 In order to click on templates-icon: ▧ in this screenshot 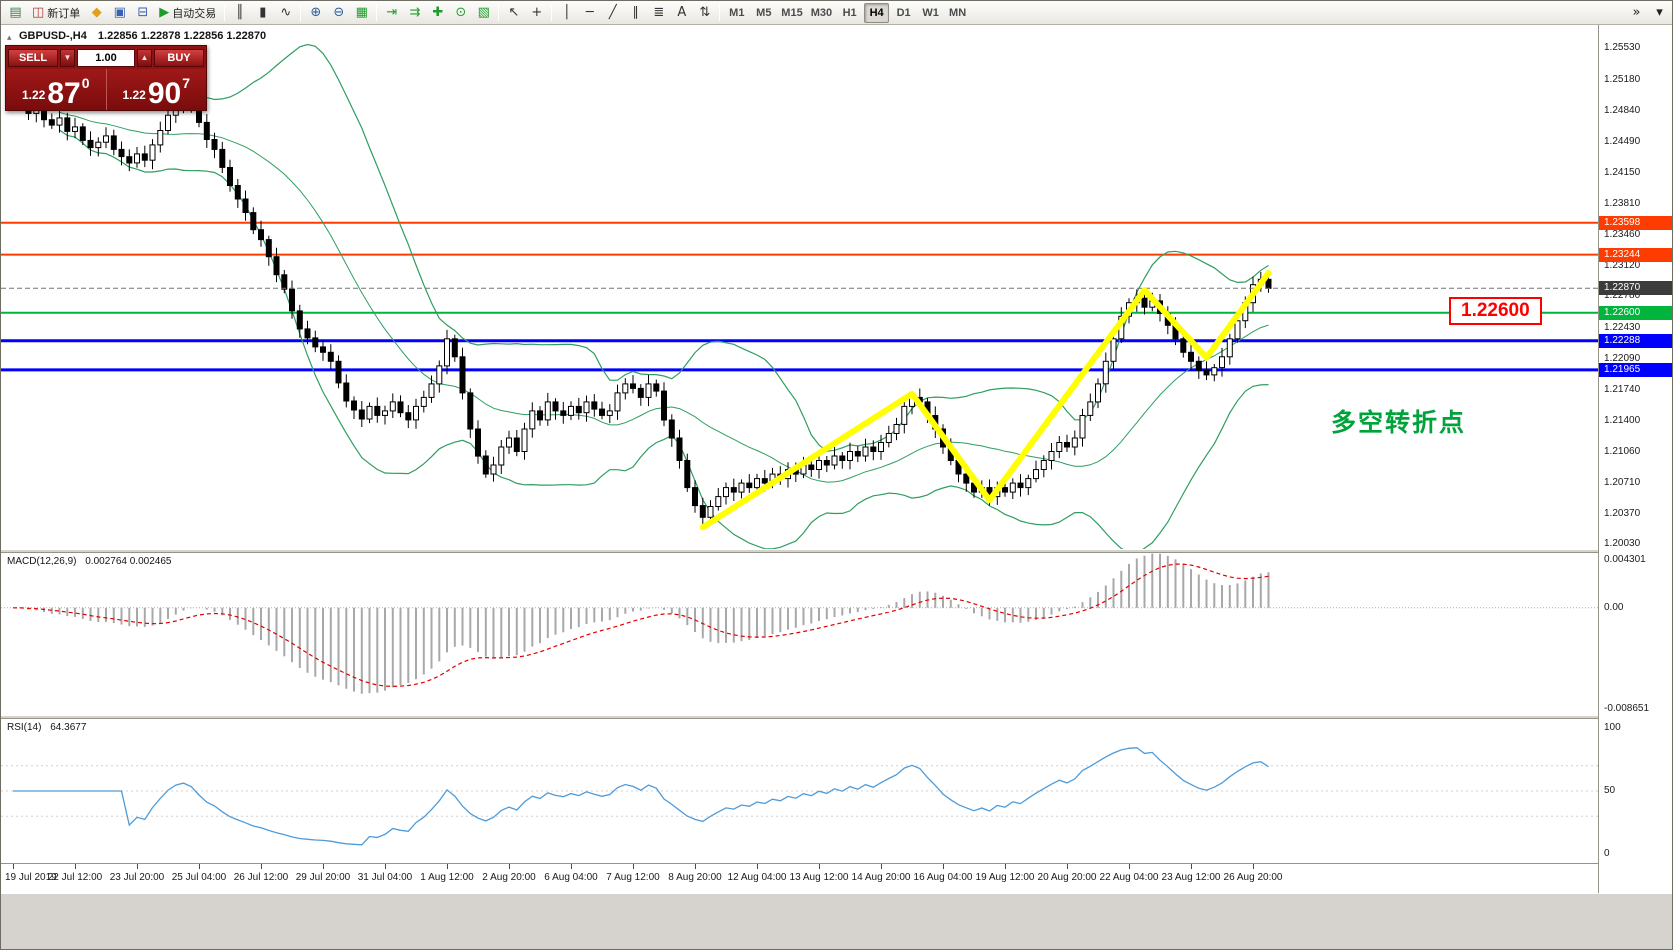, I will do `click(483, 12)`.